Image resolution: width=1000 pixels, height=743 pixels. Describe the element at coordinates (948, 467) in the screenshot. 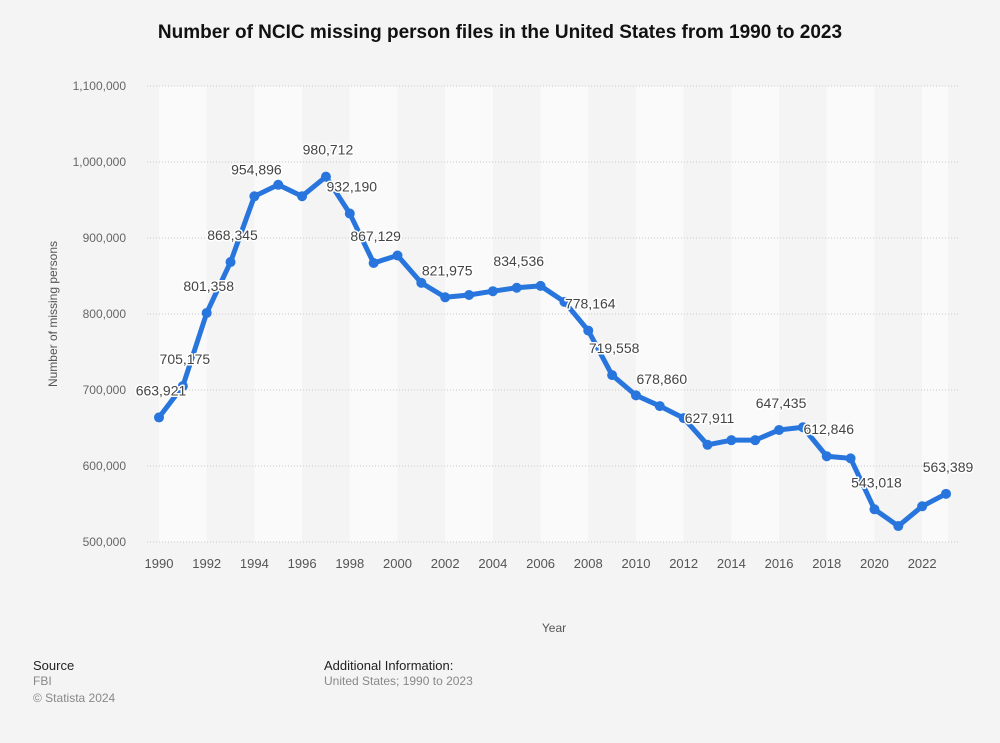

I see `data-label: 563,389` at that location.